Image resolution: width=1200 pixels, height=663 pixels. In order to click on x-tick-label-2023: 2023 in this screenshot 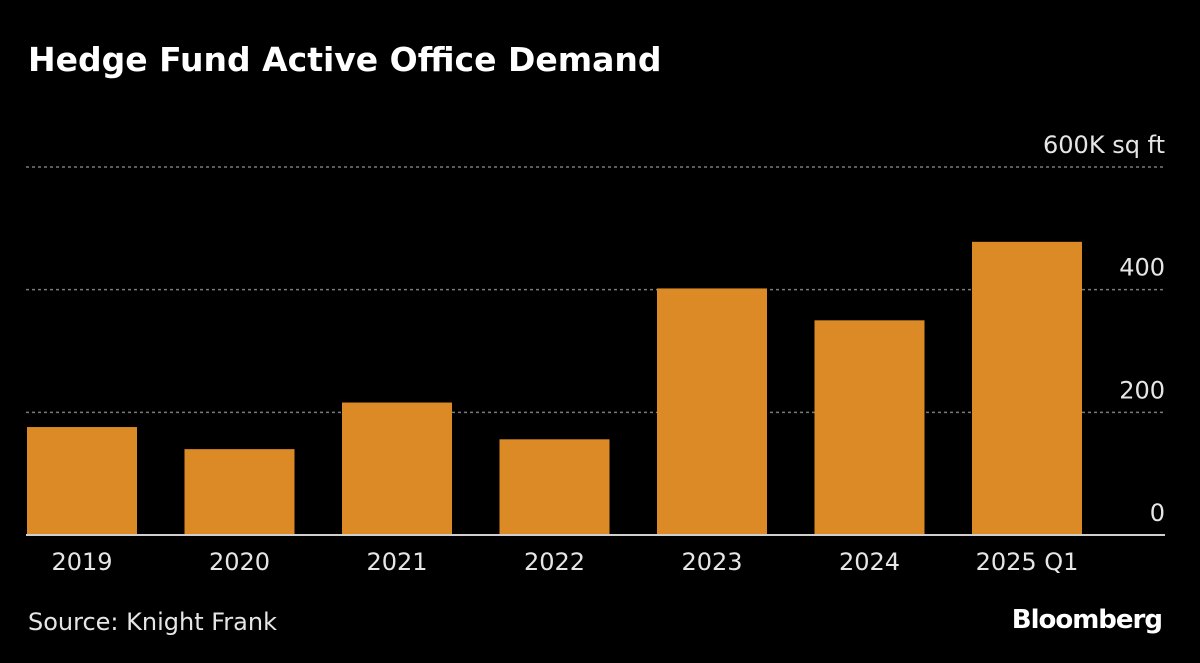, I will do `click(711, 562)`.